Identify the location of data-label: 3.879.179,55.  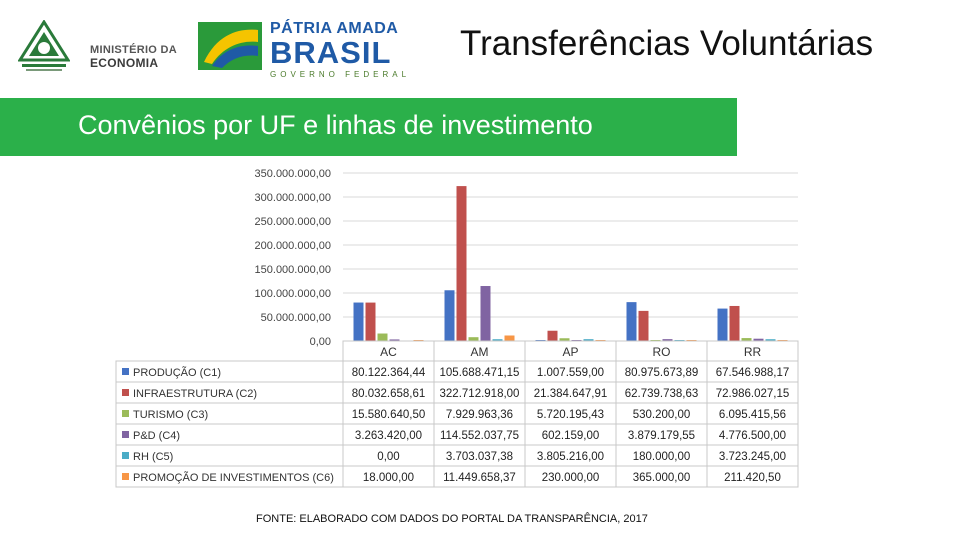
(661, 436).